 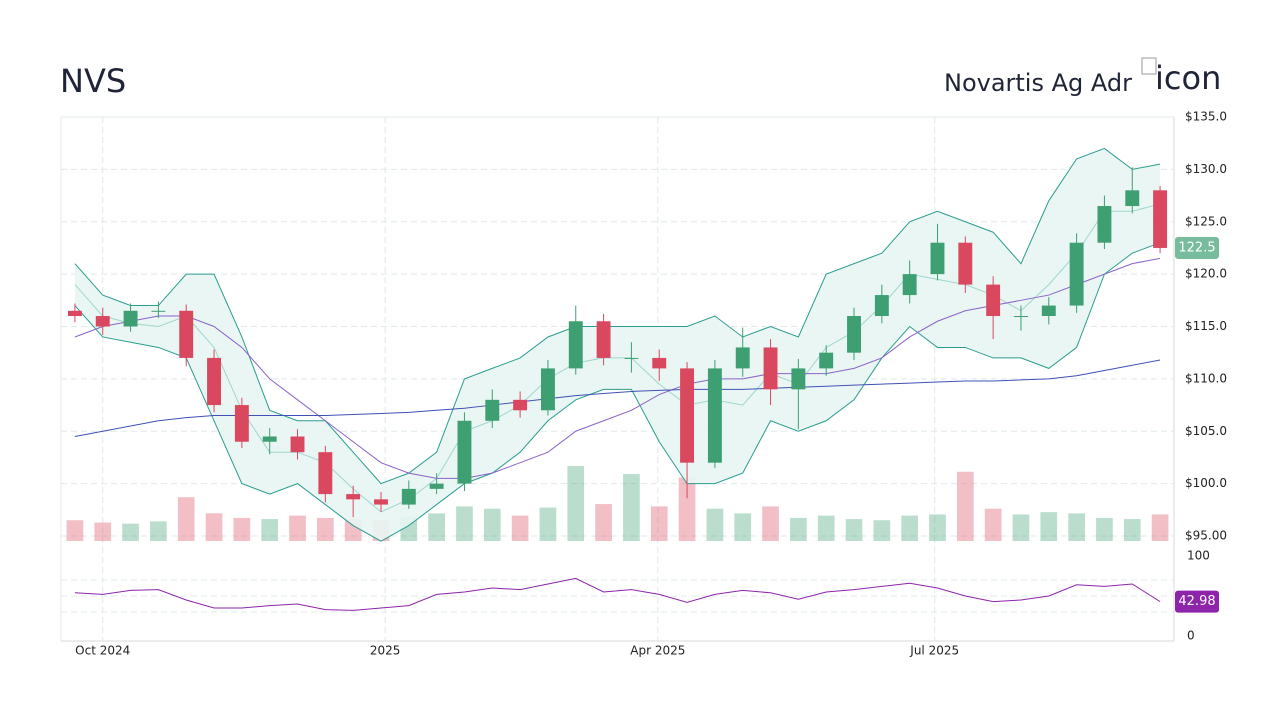 What do you see at coordinates (617, 594) in the screenshot?
I see `rsi-line` at bounding box center [617, 594].